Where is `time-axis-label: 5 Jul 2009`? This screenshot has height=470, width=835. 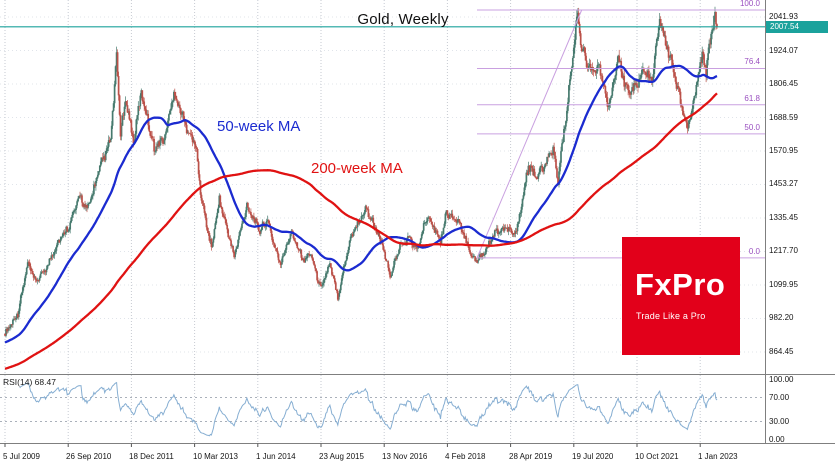 time-axis-label: 5 Jul 2009 is located at coordinates (21, 456).